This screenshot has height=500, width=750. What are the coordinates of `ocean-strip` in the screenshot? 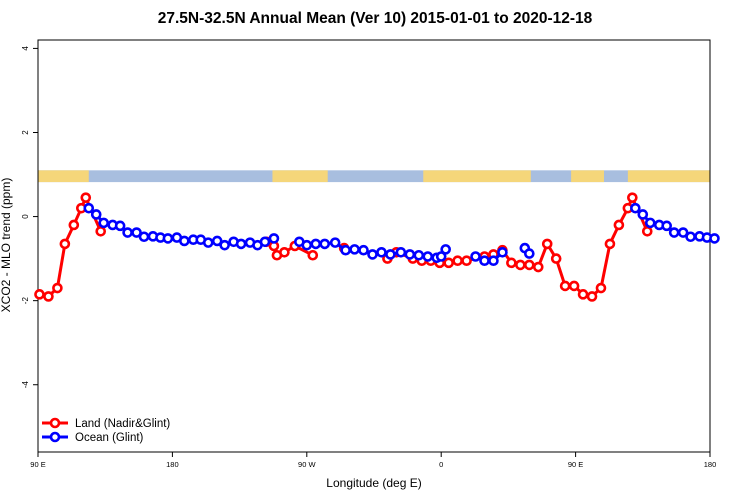 It's located at (374, 176).